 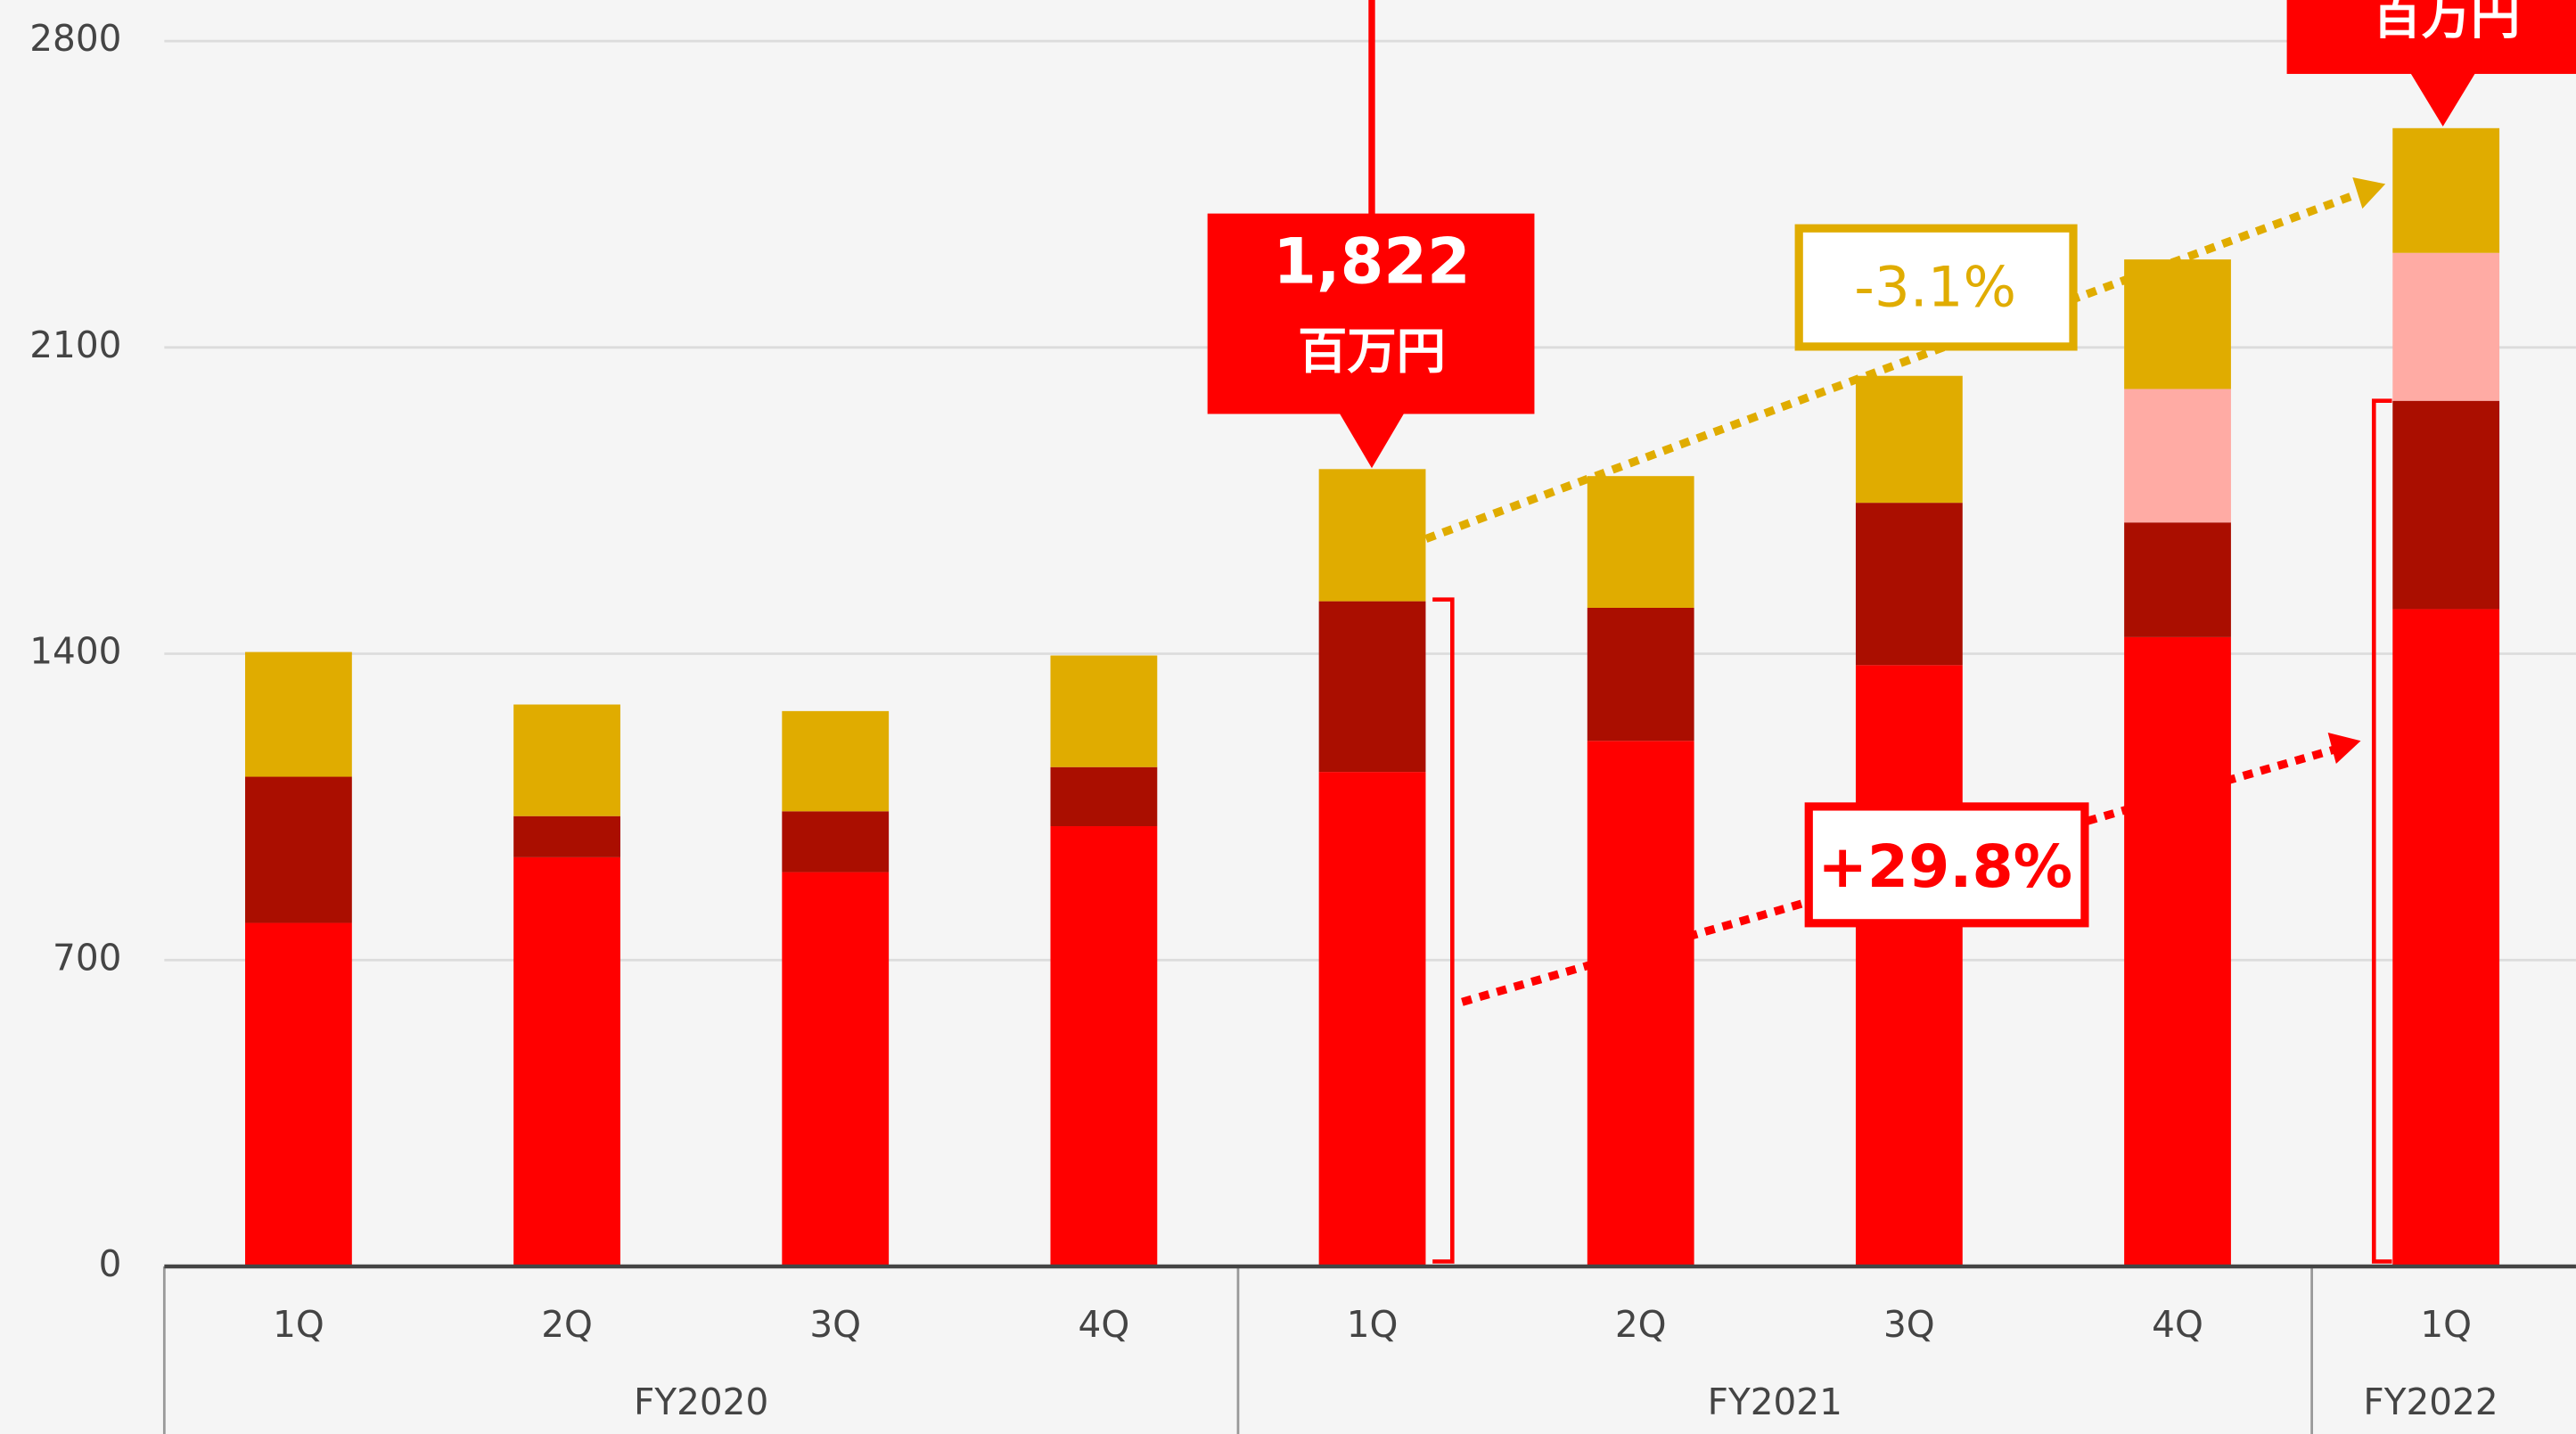 What do you see at coordinates (75, 651) in the screenshot?
I see `y-tick-label: 1400` at bounding box center [75, 651].